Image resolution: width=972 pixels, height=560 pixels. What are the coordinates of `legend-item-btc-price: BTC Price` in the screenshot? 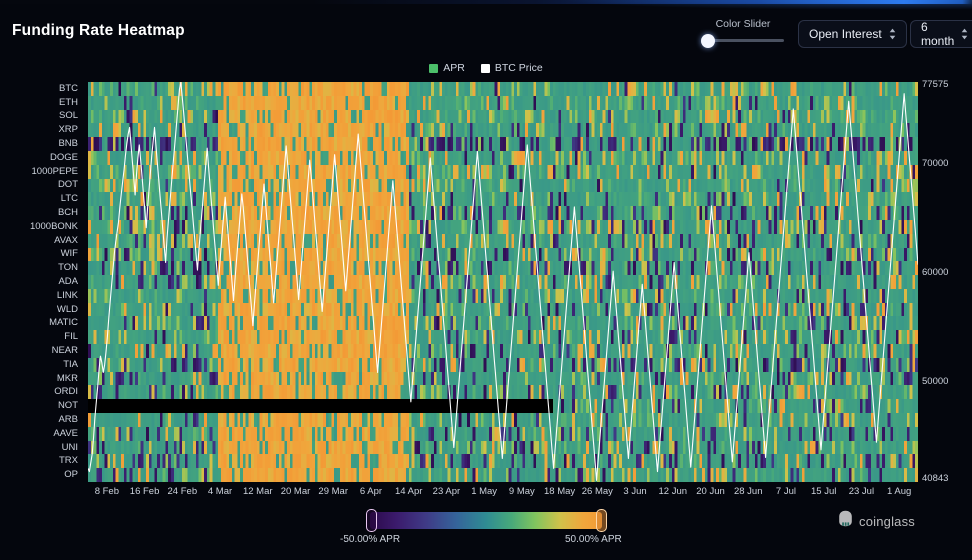 It's located at (511, 68).